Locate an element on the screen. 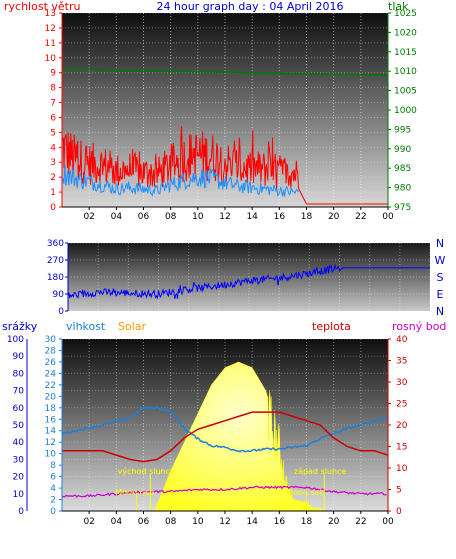 The width and height of the screenshot is (456, 559). solar-axis-label: Solar is located at coordinates (132, 326).